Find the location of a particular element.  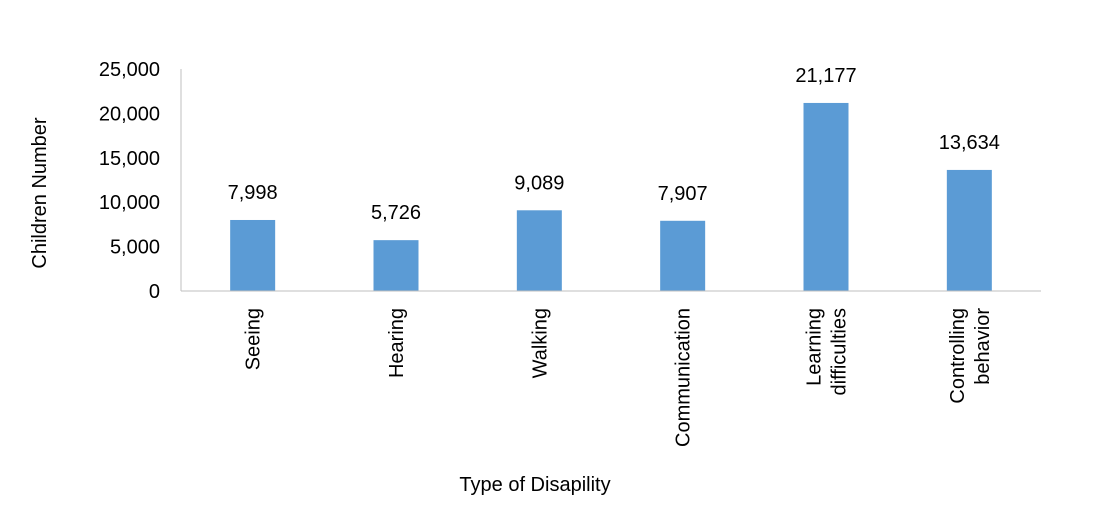

category-label: Walking is located at coordinates (540, 343).